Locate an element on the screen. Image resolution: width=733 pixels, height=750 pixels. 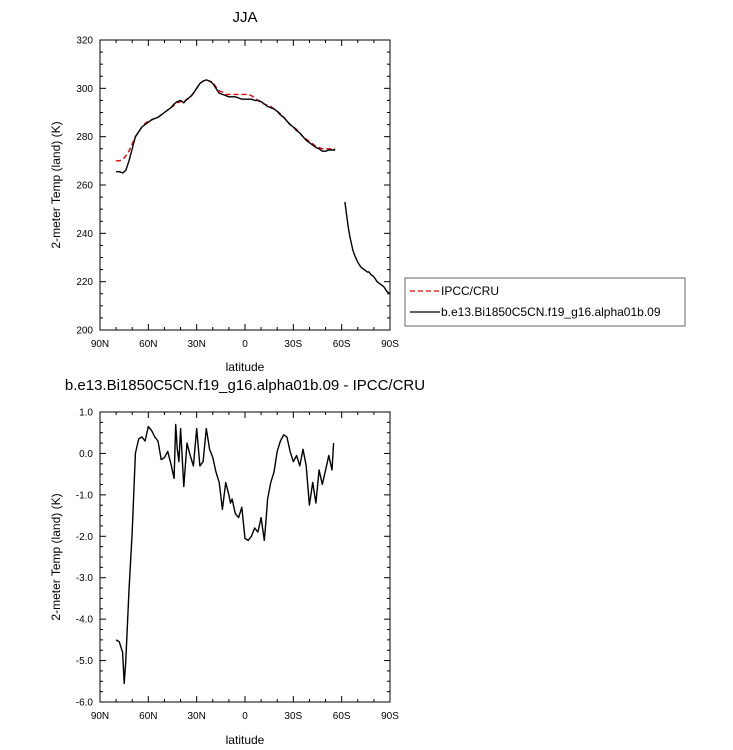
legend-box is located at coordinates (545, 302).